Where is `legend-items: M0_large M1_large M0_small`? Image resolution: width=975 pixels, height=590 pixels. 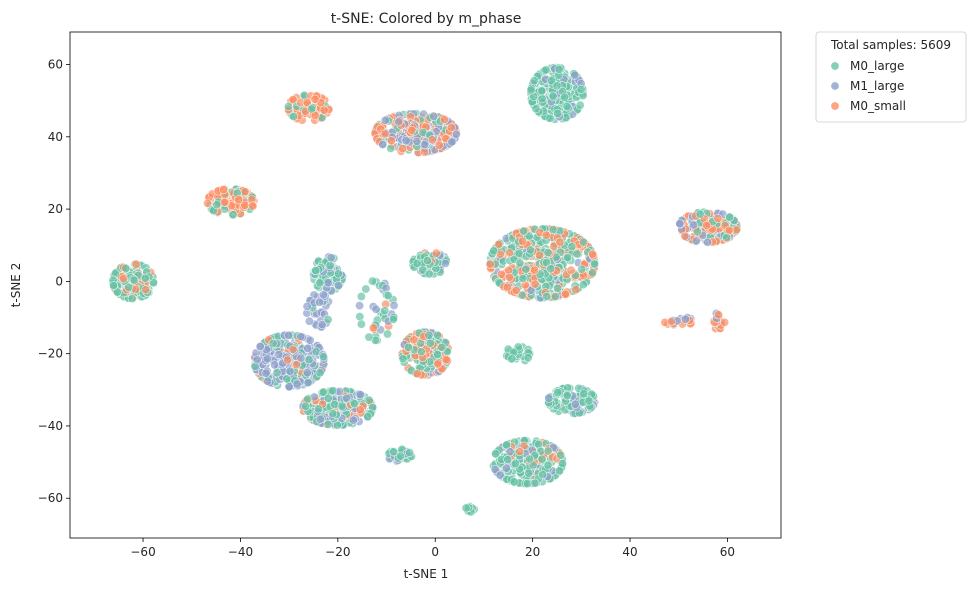
legend-items: M0_large M1_large M0_small is located at coordinates (868, 86).